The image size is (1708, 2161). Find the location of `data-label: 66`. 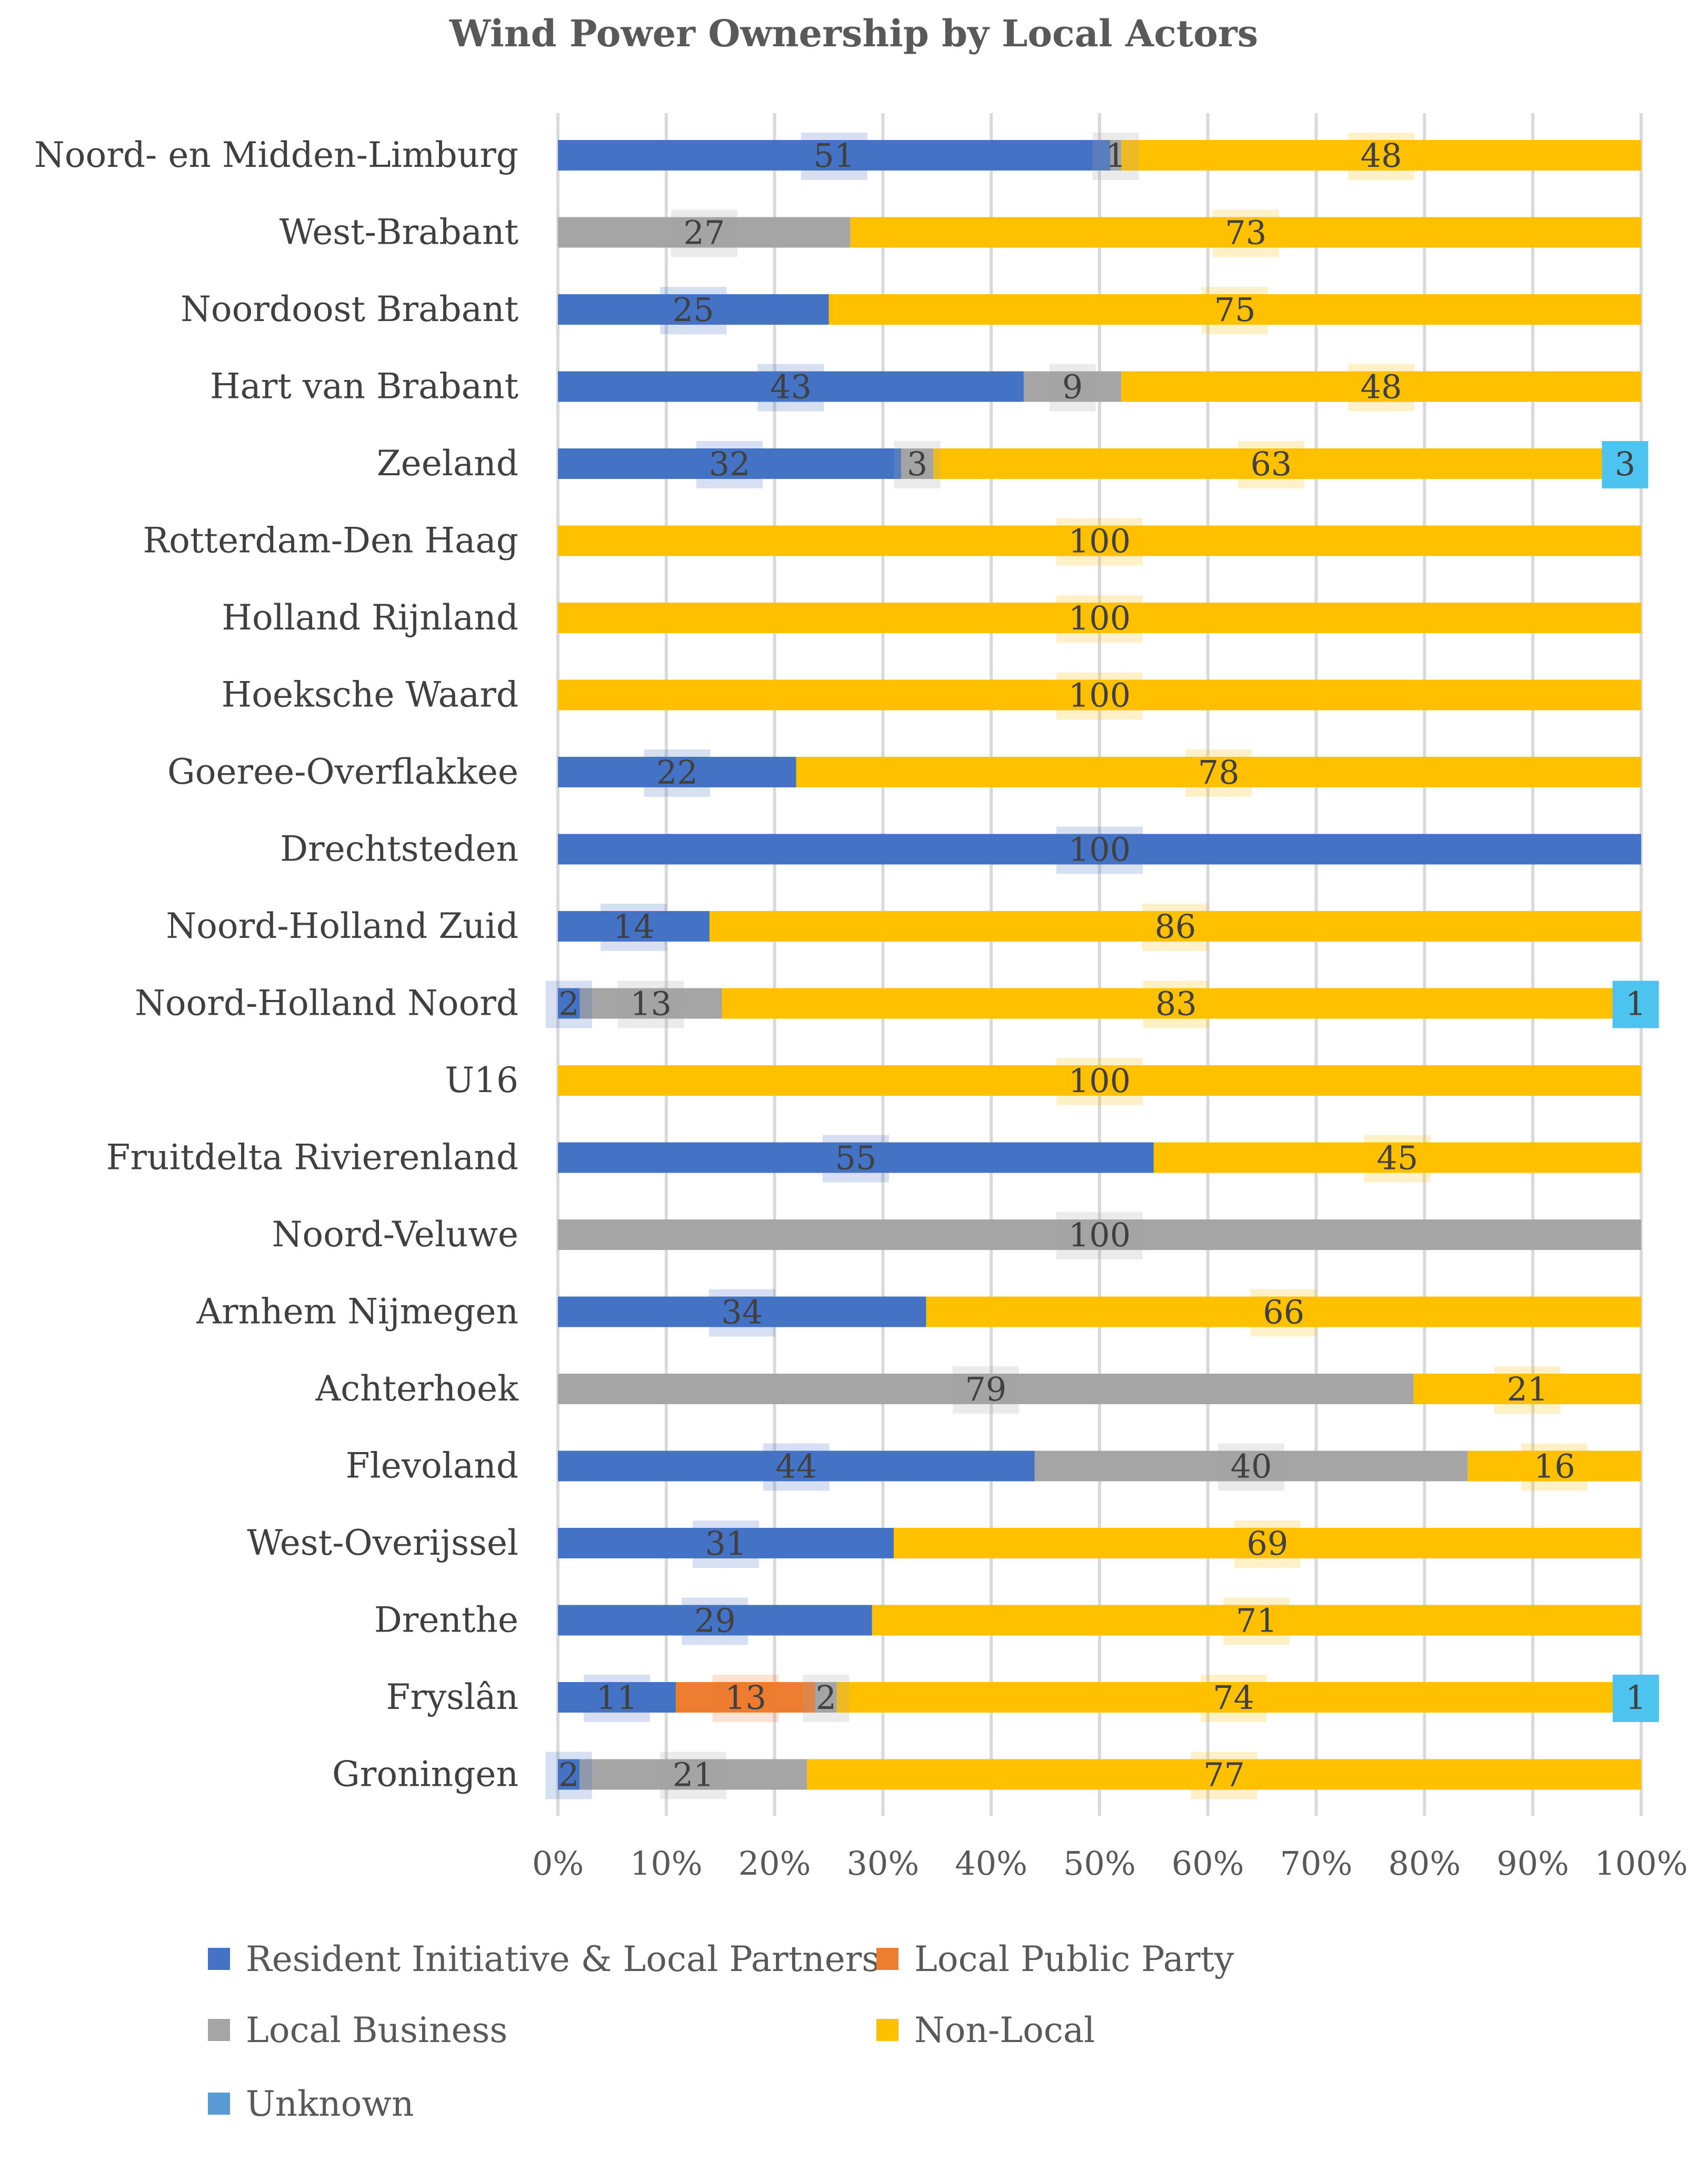

data-label: 66 is located at coordinates (1283, 1312).